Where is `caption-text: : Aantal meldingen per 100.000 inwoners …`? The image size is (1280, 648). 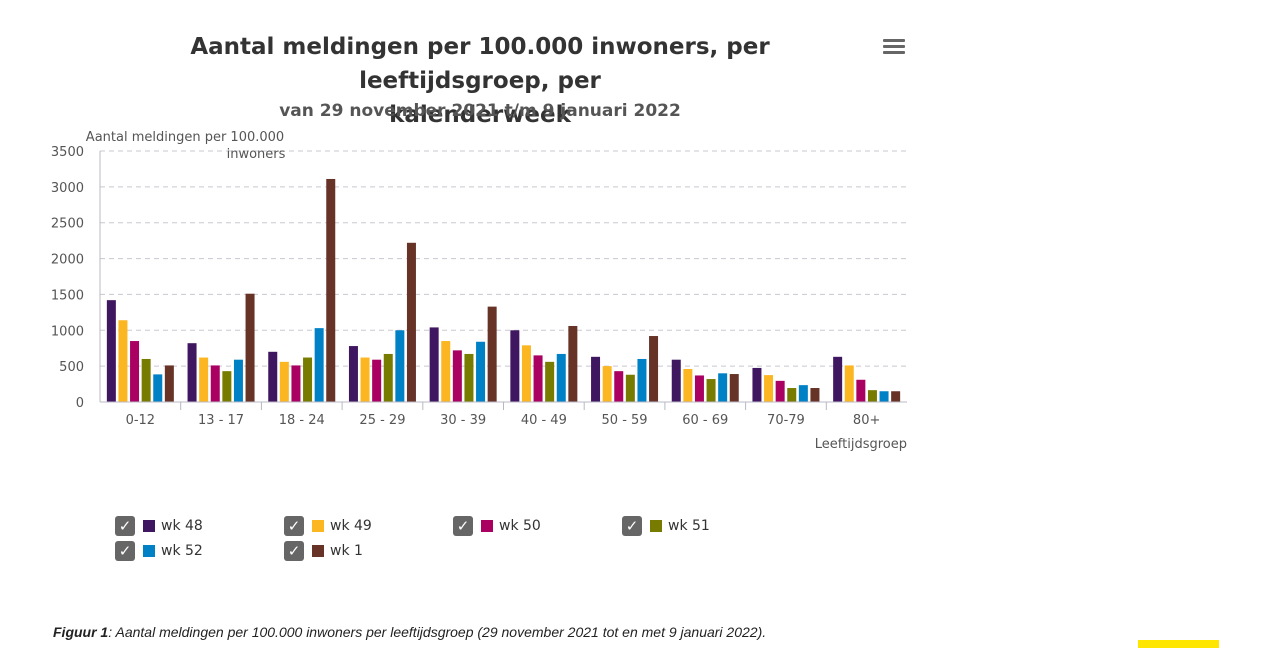 caption-text: : Aantal meldingen per 100.000 inwoners … is located at coordinates (437, 632).